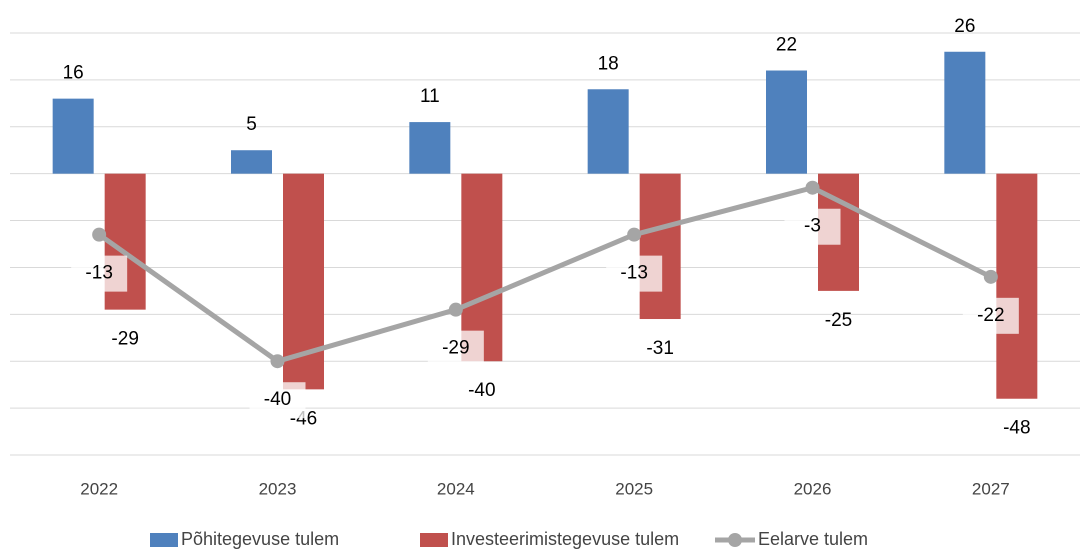  Describe the element at coordinates (964, 26) in the screenshot. I see `data-label: 26` at that location.